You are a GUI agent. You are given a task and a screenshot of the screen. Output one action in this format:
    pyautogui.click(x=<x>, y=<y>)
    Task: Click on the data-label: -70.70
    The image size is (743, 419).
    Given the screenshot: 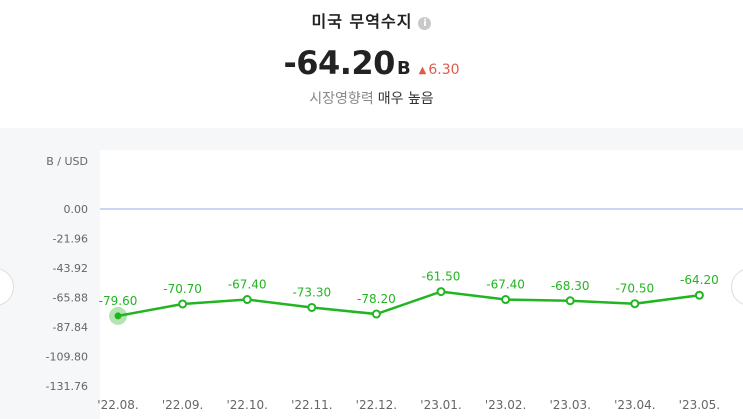 What is the action you would take?
    pyautogui.click(x=182, y=289)
    